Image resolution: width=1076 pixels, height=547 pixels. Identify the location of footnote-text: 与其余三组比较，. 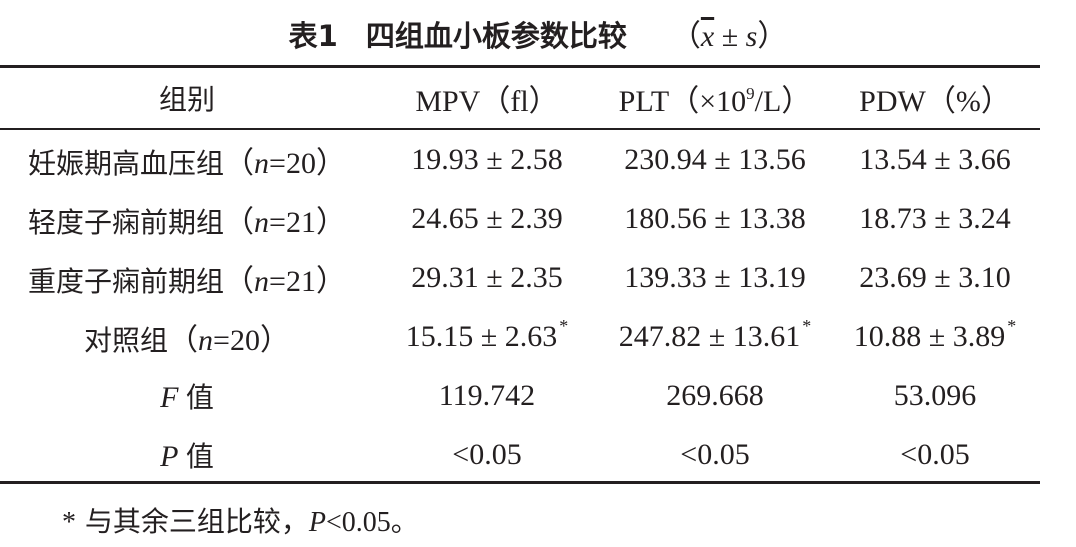
(192, 521).